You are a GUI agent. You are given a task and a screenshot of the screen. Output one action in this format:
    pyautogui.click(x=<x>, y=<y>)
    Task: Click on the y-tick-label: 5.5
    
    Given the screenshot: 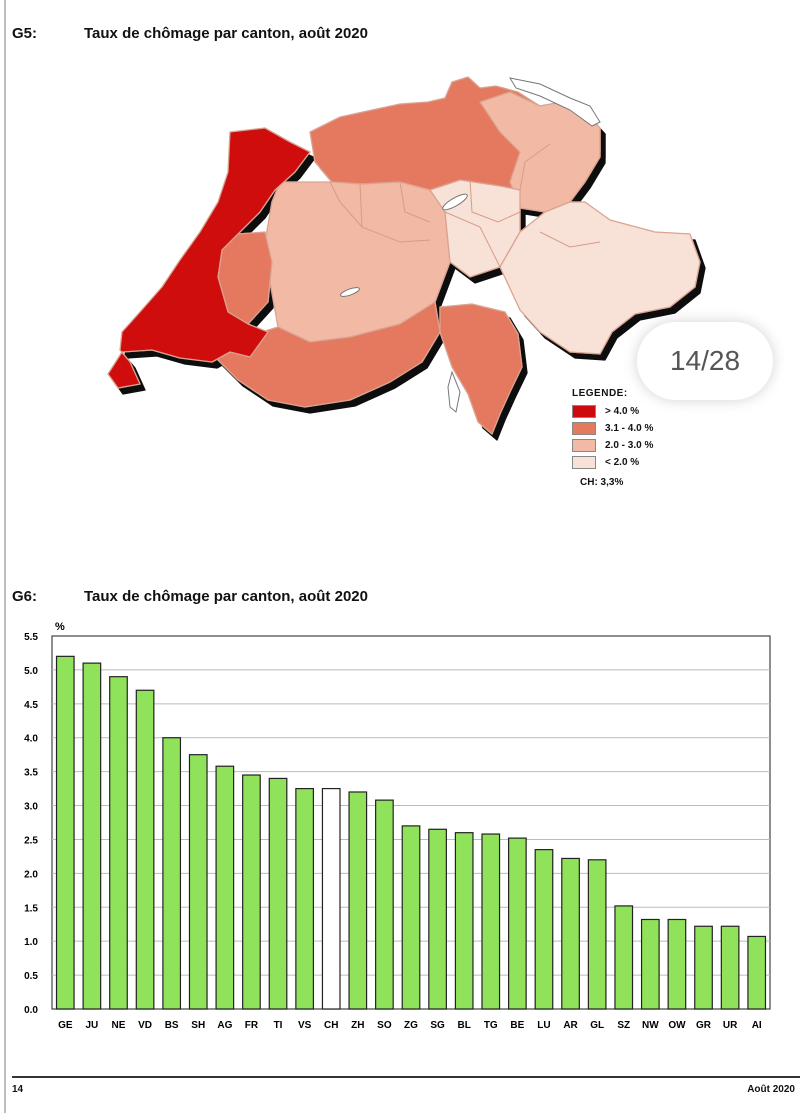 What is the action you would take?
    pyautogui.click(x=31, y=637)
    